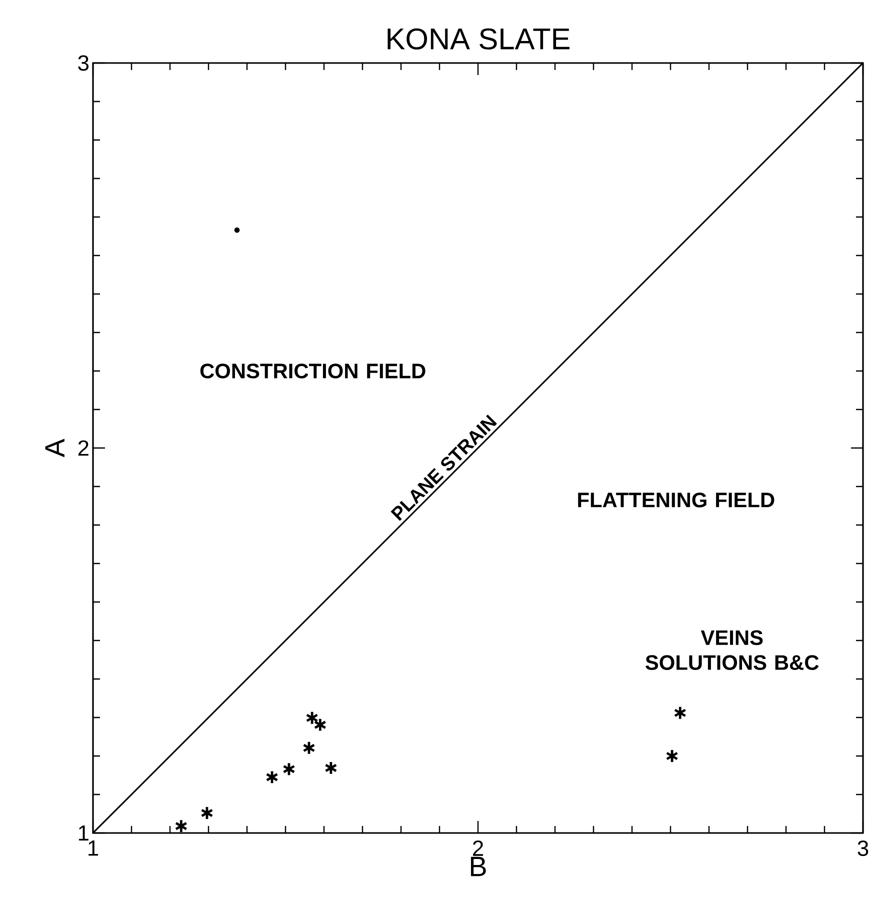 The width and height of the screenshot is (872, 920). Describe the element at coordinates (478, 866) in the screenshot. I see `x-axis-title: B` at that location.